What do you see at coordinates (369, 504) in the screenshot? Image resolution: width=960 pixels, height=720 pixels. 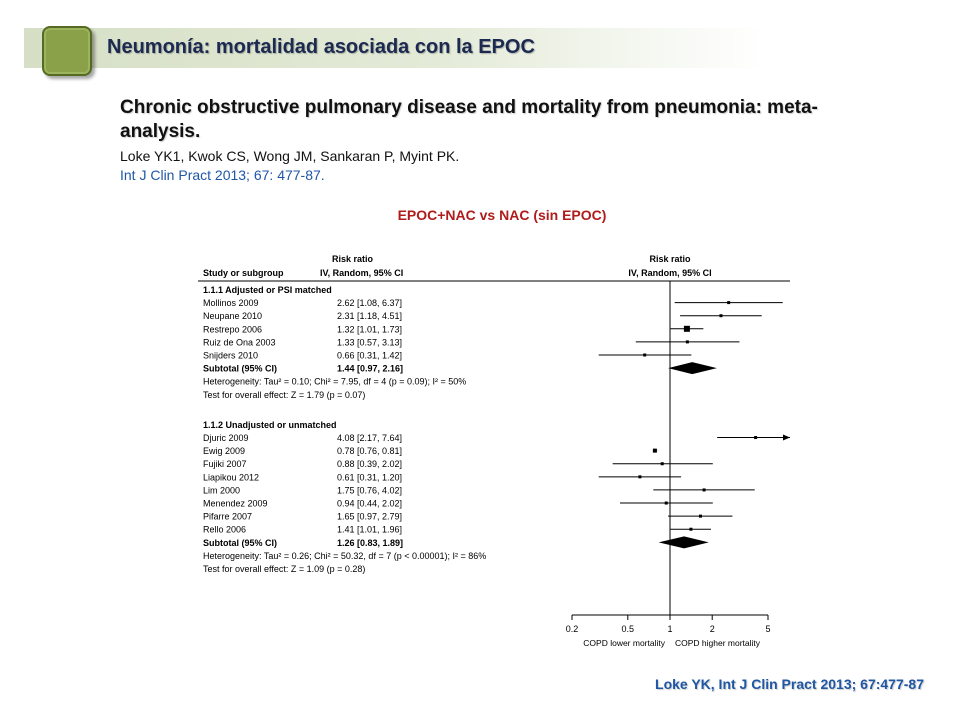 I see `study-rr-text: 0.94 [0.44, 2.02]` at bounding box center [369, 504].